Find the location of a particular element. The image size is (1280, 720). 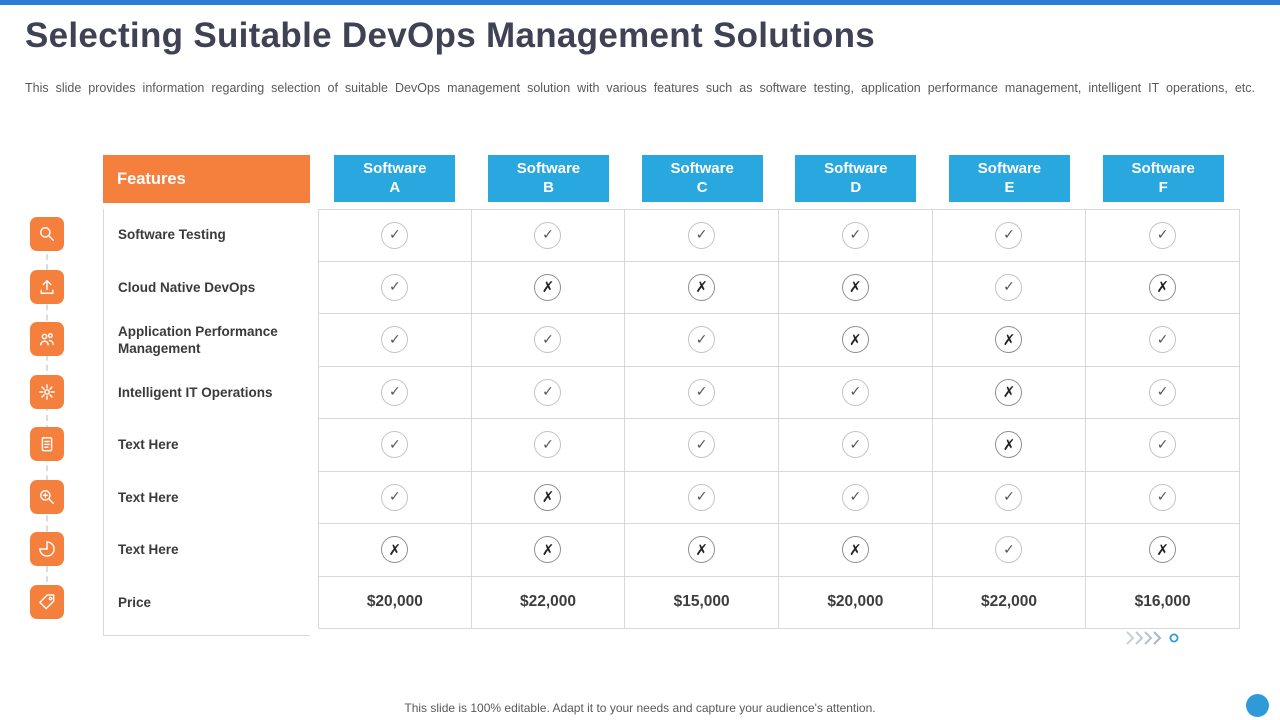

feature-row-label: Software Testing is located at coordinates (172, 235).